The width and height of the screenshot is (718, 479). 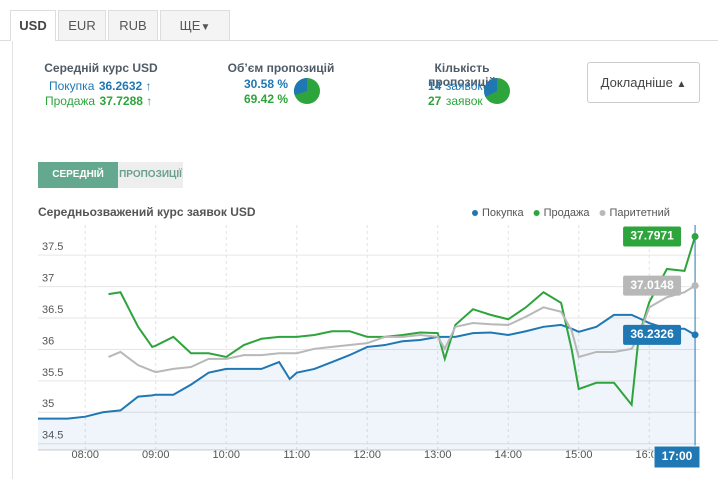 What do you see at coordinates (101, 68) in the screenshot?
I see `summary-title: Середній курс USD` at bounding box center [101, 68].